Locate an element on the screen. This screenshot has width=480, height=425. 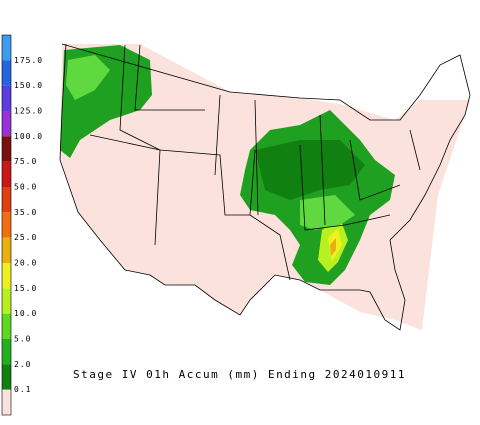
legend-label: 150.0 is located at coordinates (28, 85).